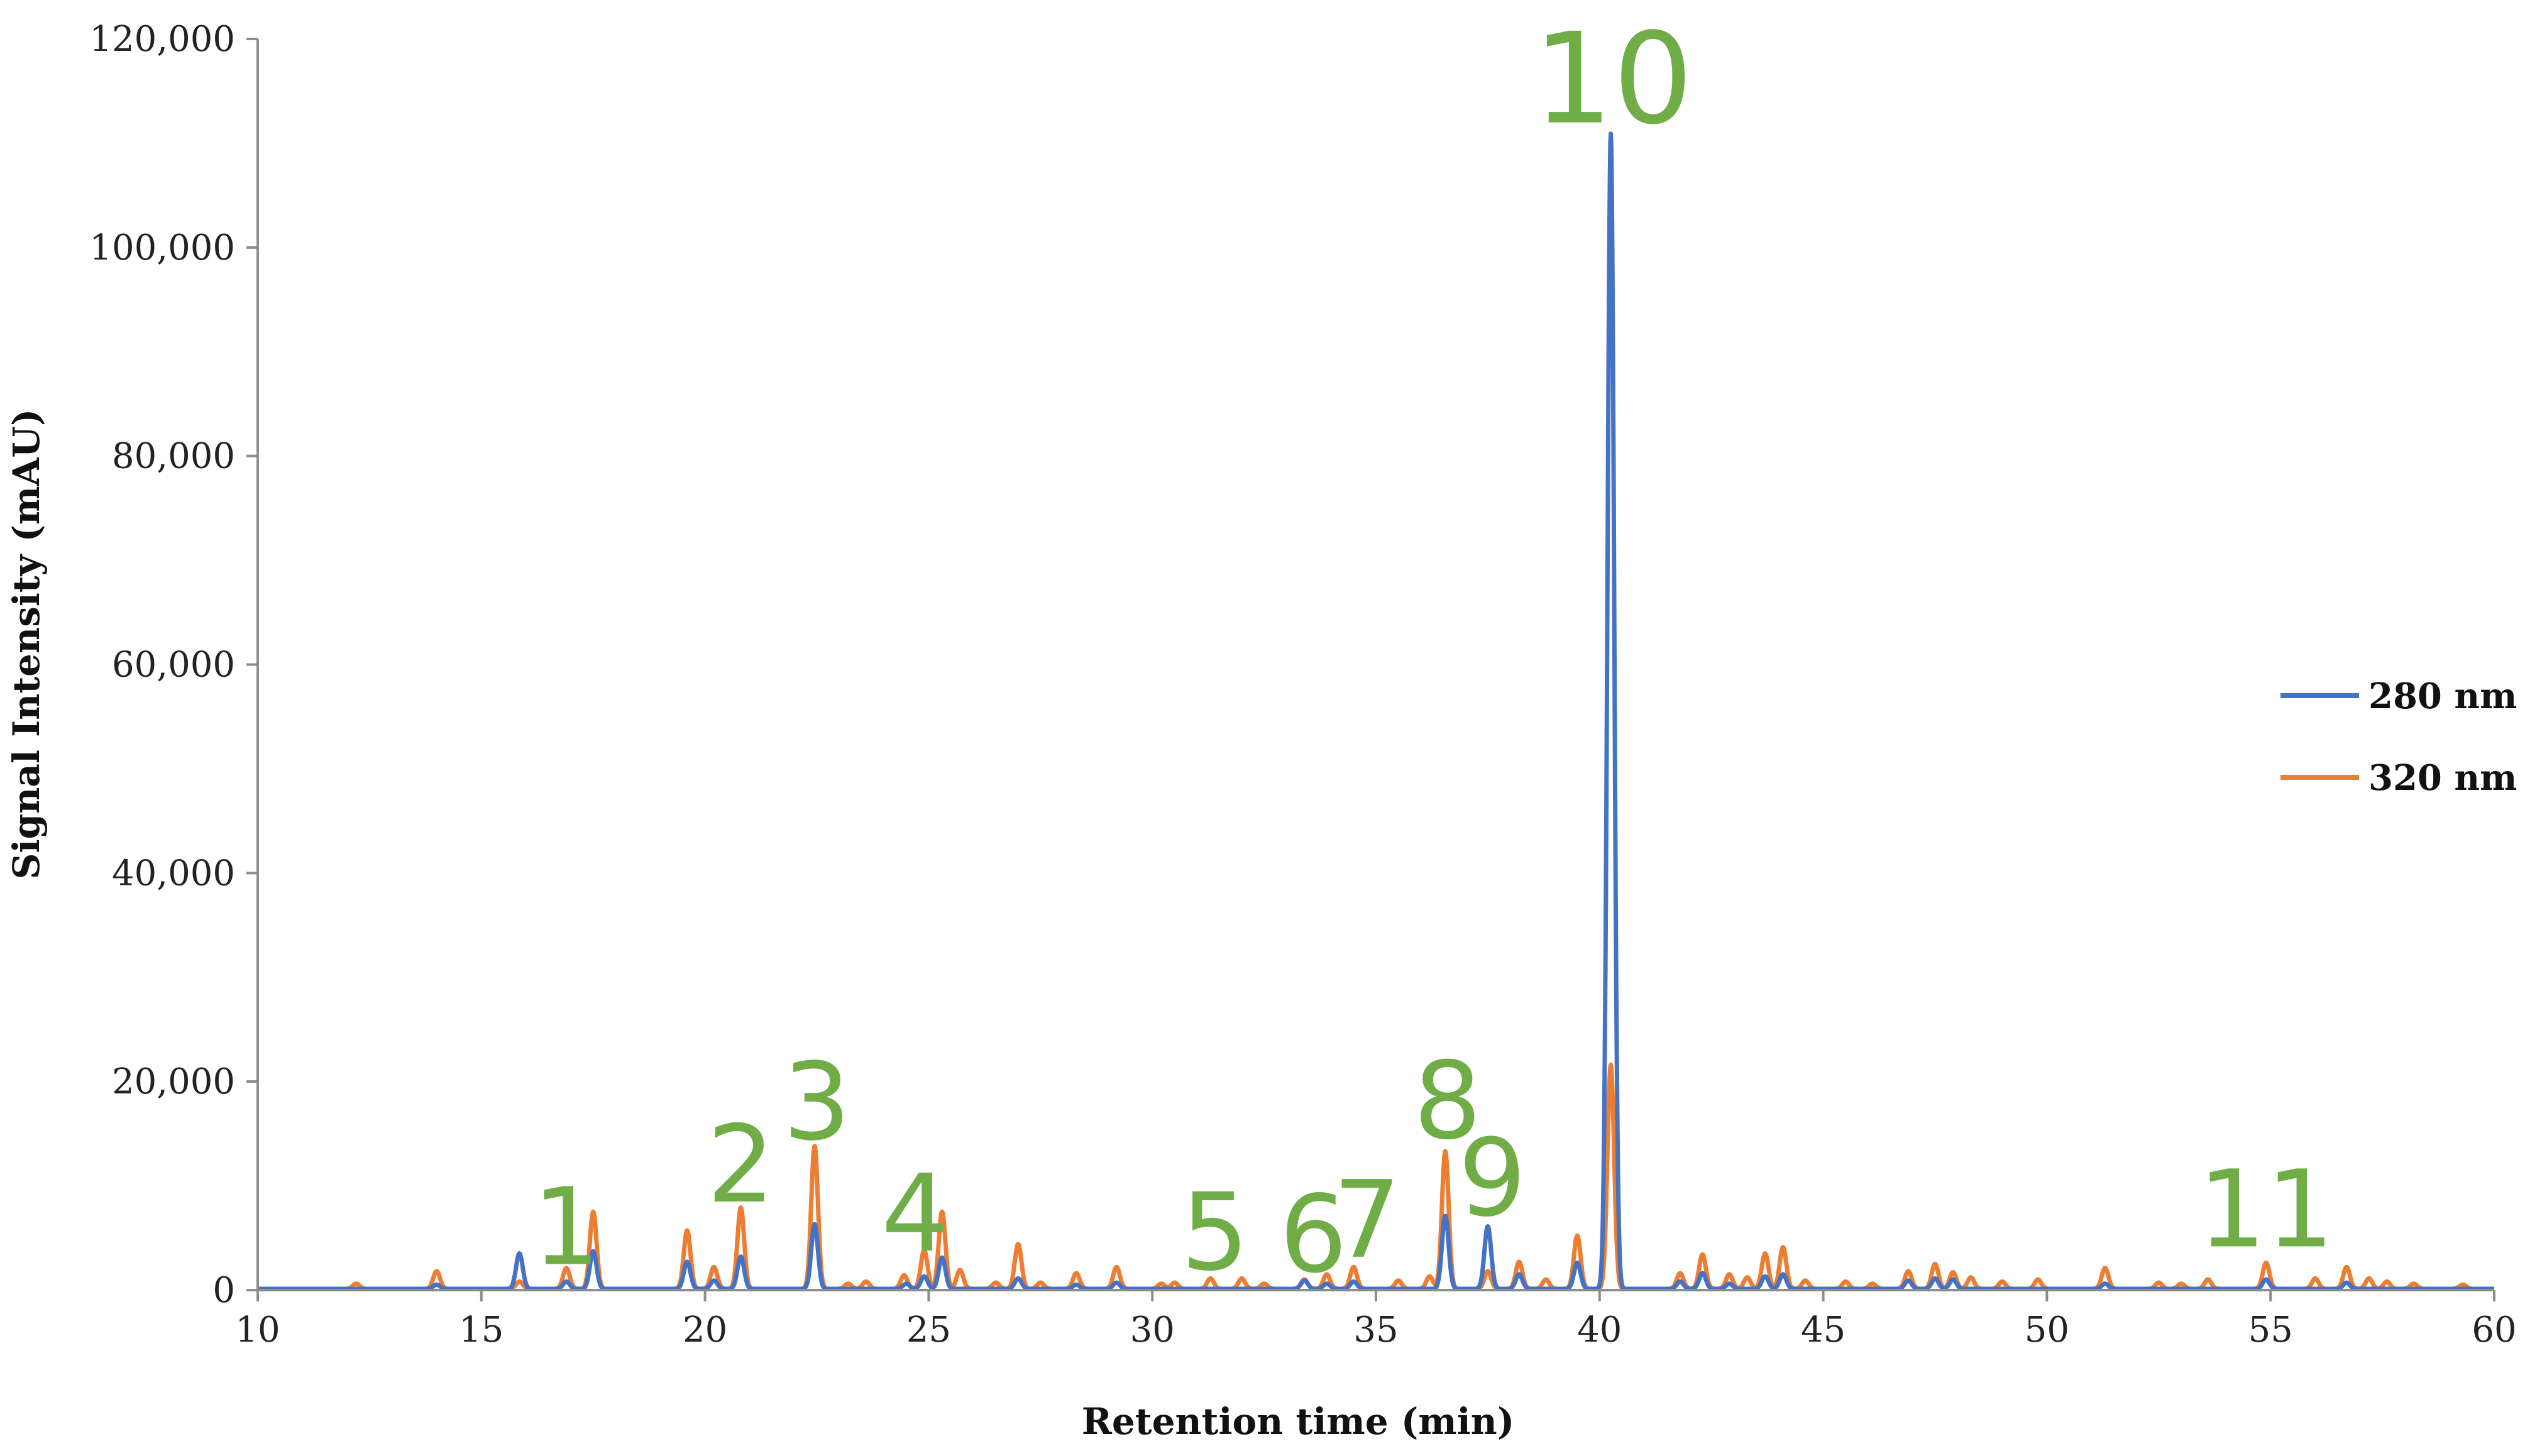 The height and width of the screenshot is (1456, 2525). I want to click on peak-label: 3, so click(816, 1102).